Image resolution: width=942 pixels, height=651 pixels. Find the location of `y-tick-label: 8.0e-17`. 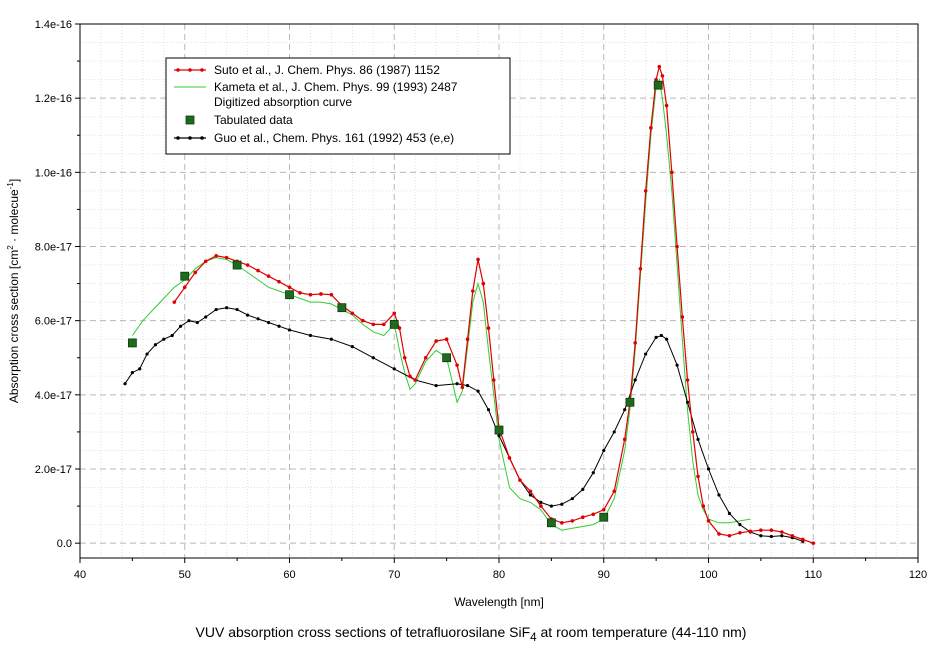

y-tick-label: 8.0e-17 is located at coordinates (53, 248).